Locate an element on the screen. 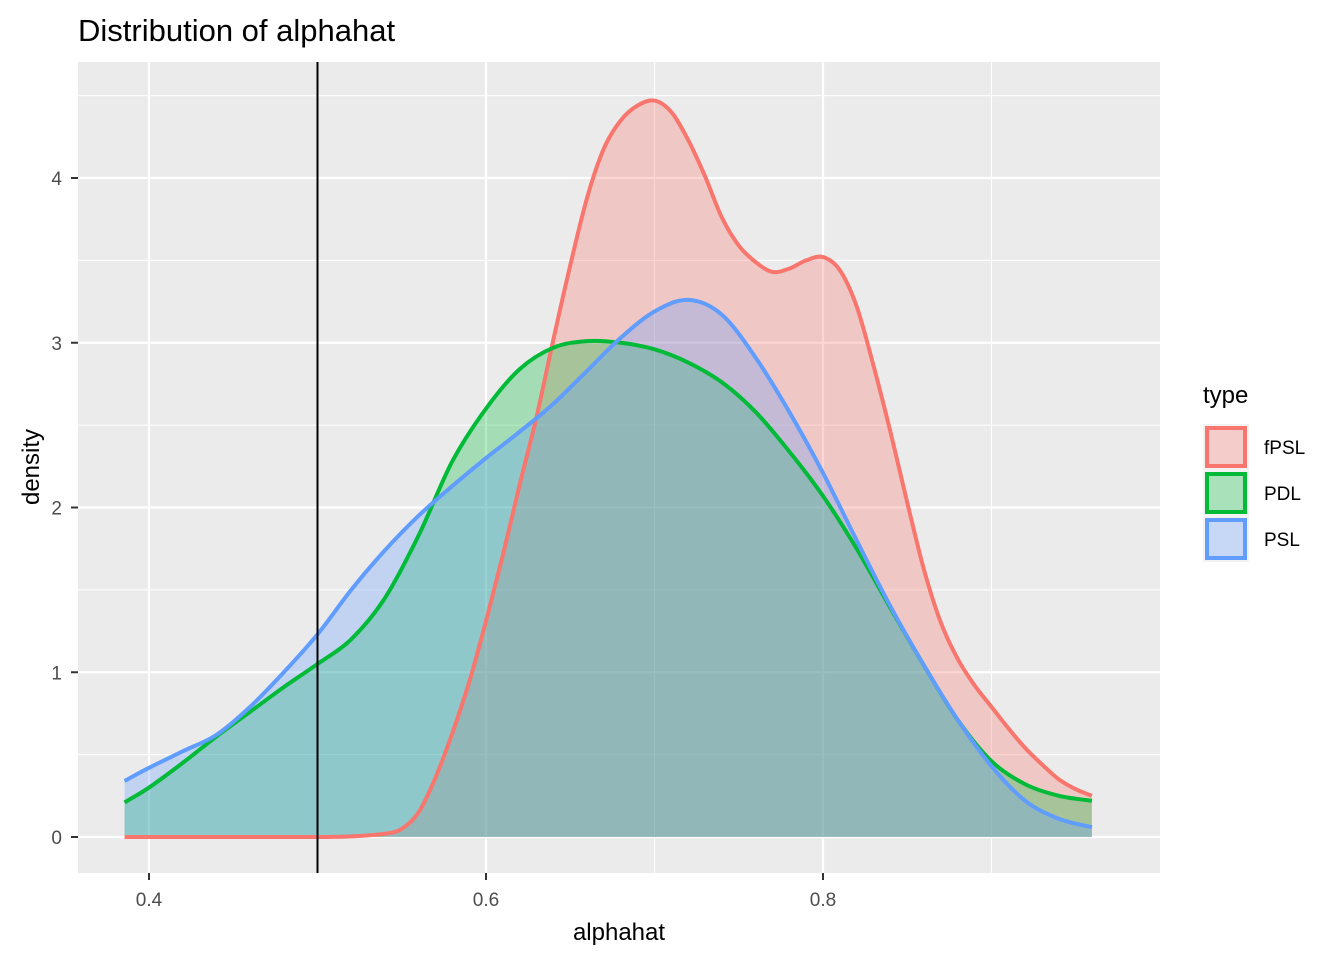 The height and width of the screenshot is (960, 1344). x-tick-label: 0.8 is located at coordinates (823, 900).